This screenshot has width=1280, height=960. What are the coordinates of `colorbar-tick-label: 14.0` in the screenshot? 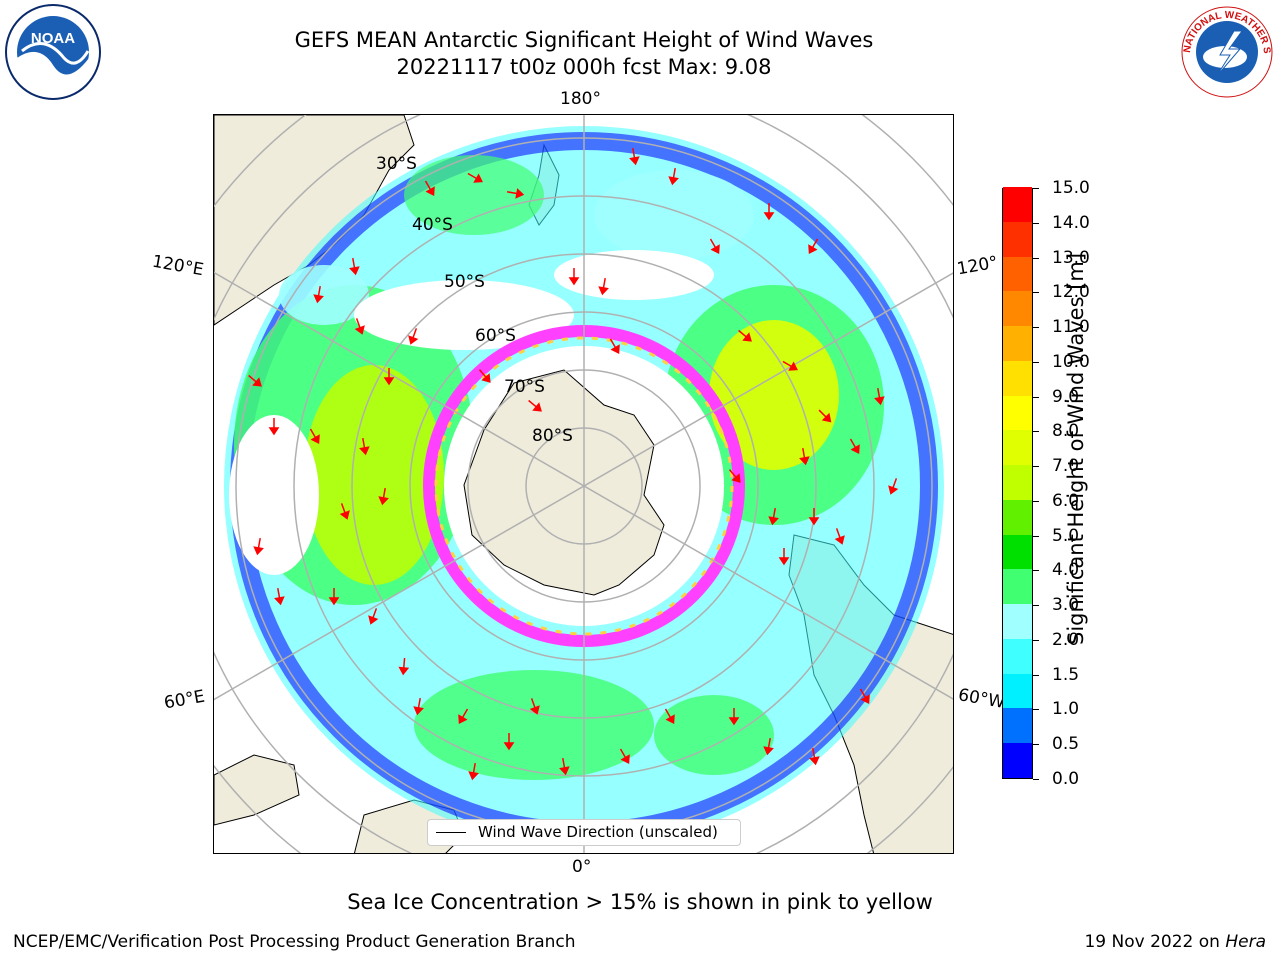 It's located at (1071, 222).